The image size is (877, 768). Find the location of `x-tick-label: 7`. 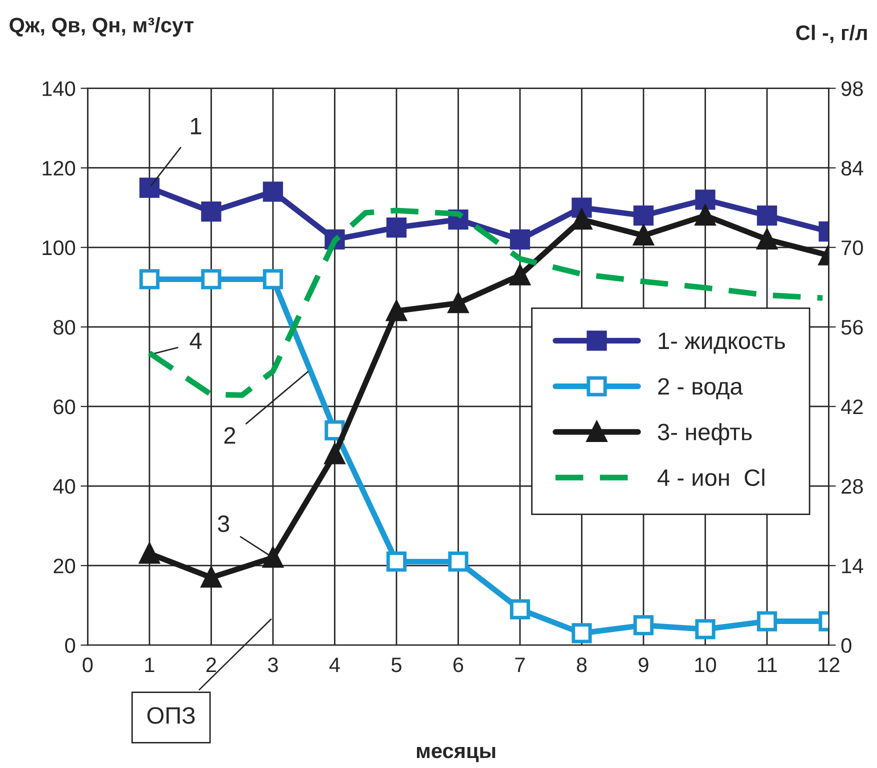

x-tick-label: 7 is located at coordinates (520, 665).